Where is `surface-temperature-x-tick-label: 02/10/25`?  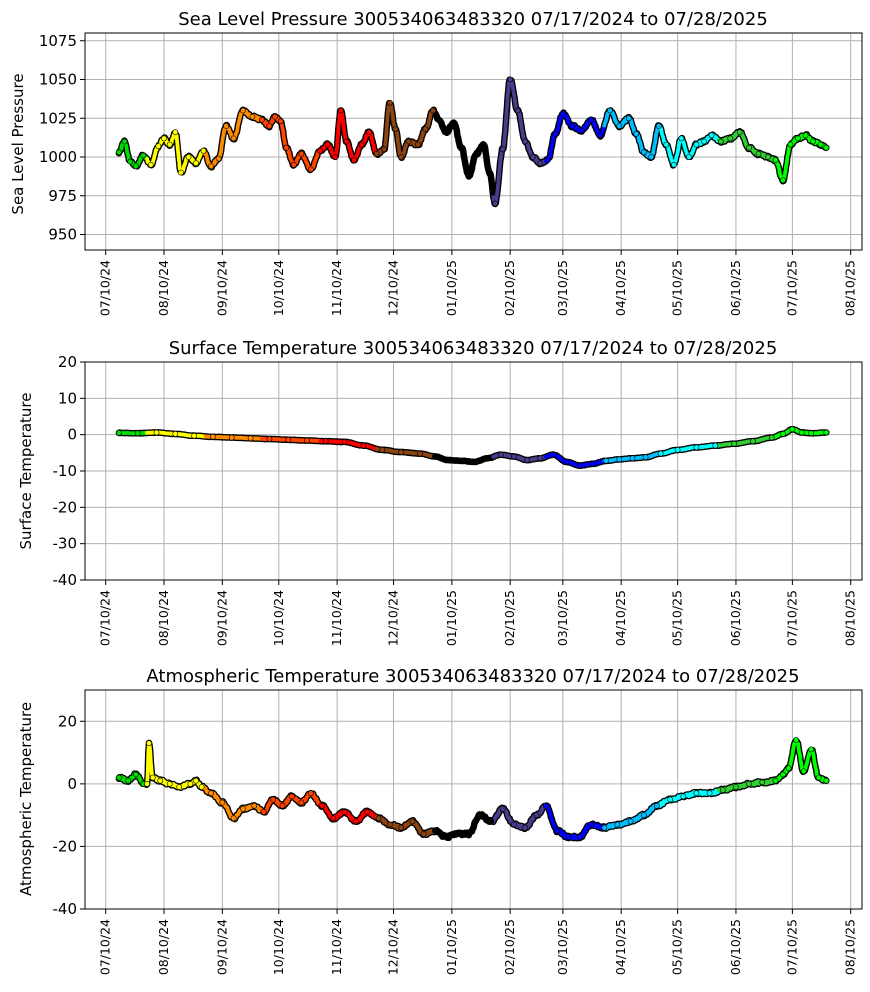 surface-temperature-x-tick-label: 02/10/25 is located at coordinates (509, 618).